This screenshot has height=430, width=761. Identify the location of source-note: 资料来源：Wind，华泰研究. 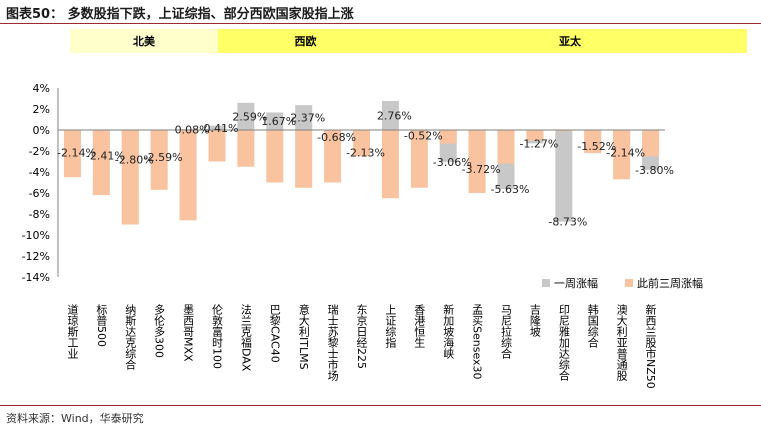
(75, 418).